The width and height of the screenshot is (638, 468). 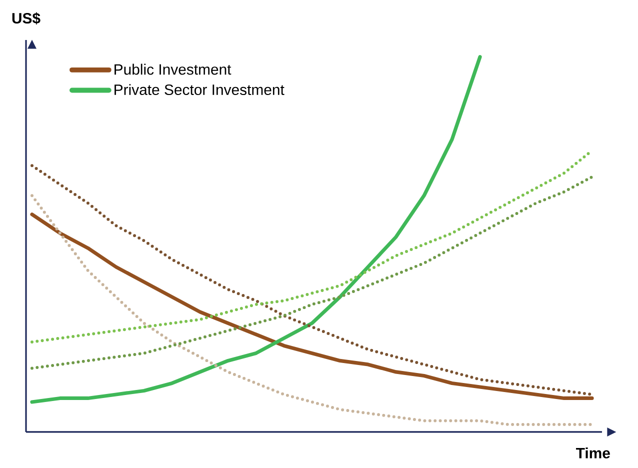 I want to click on legend-label: Private Sector Investment, so click(x=199, y=90).